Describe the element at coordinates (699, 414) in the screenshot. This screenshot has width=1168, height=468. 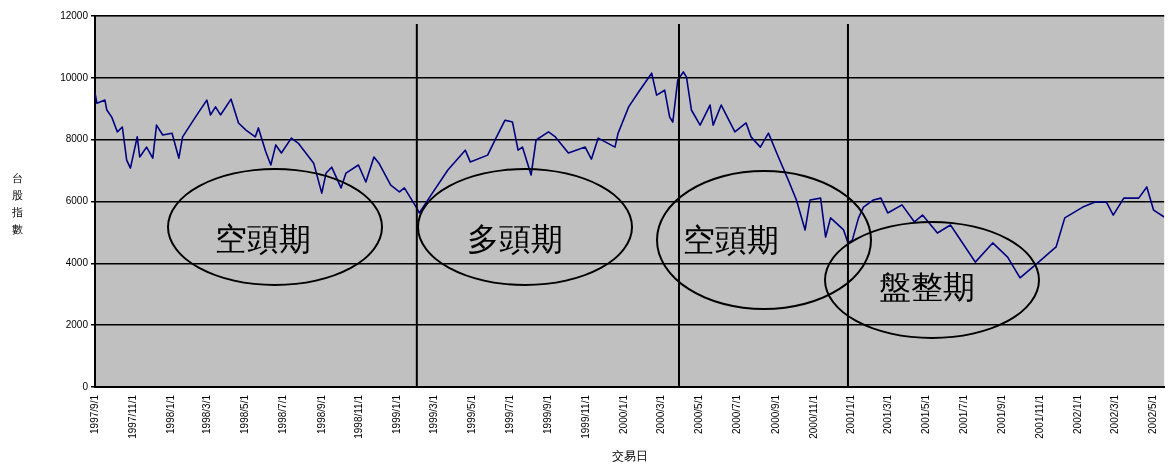
I see `x-tick-label: 2000/5/1` at that location.